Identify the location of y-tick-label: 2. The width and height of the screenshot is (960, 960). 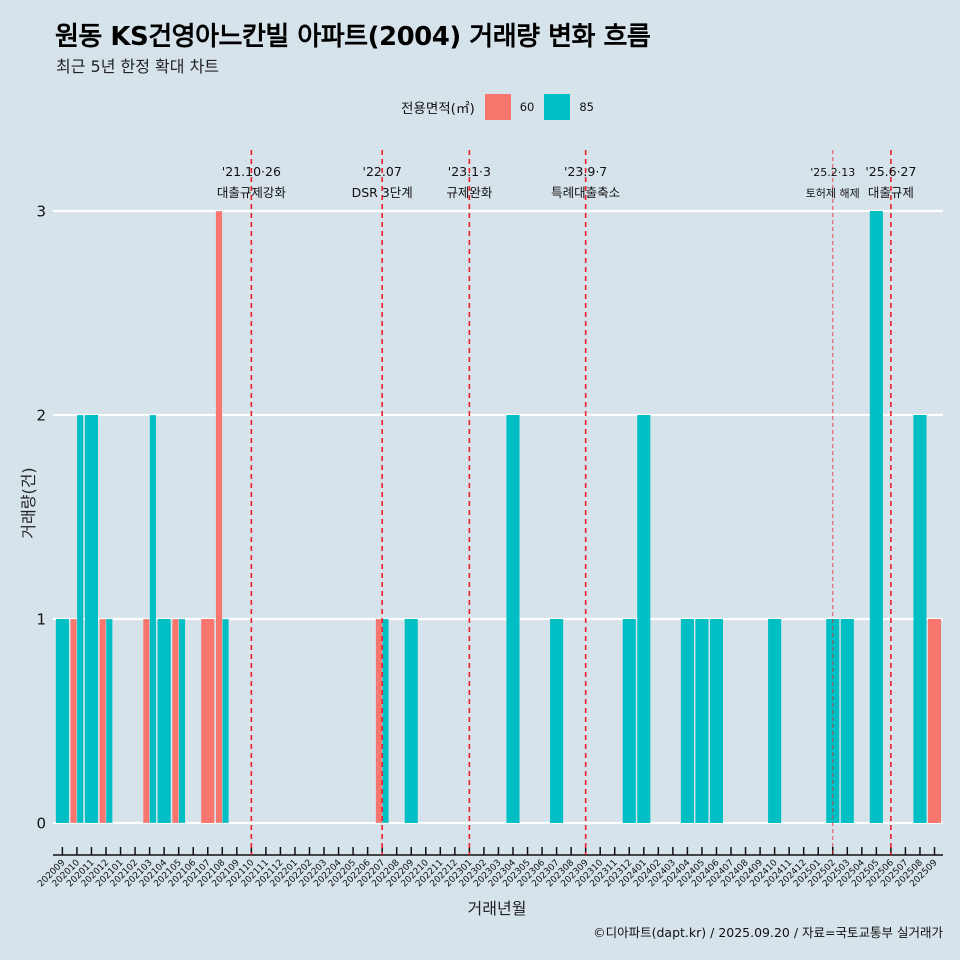
(41, 416).